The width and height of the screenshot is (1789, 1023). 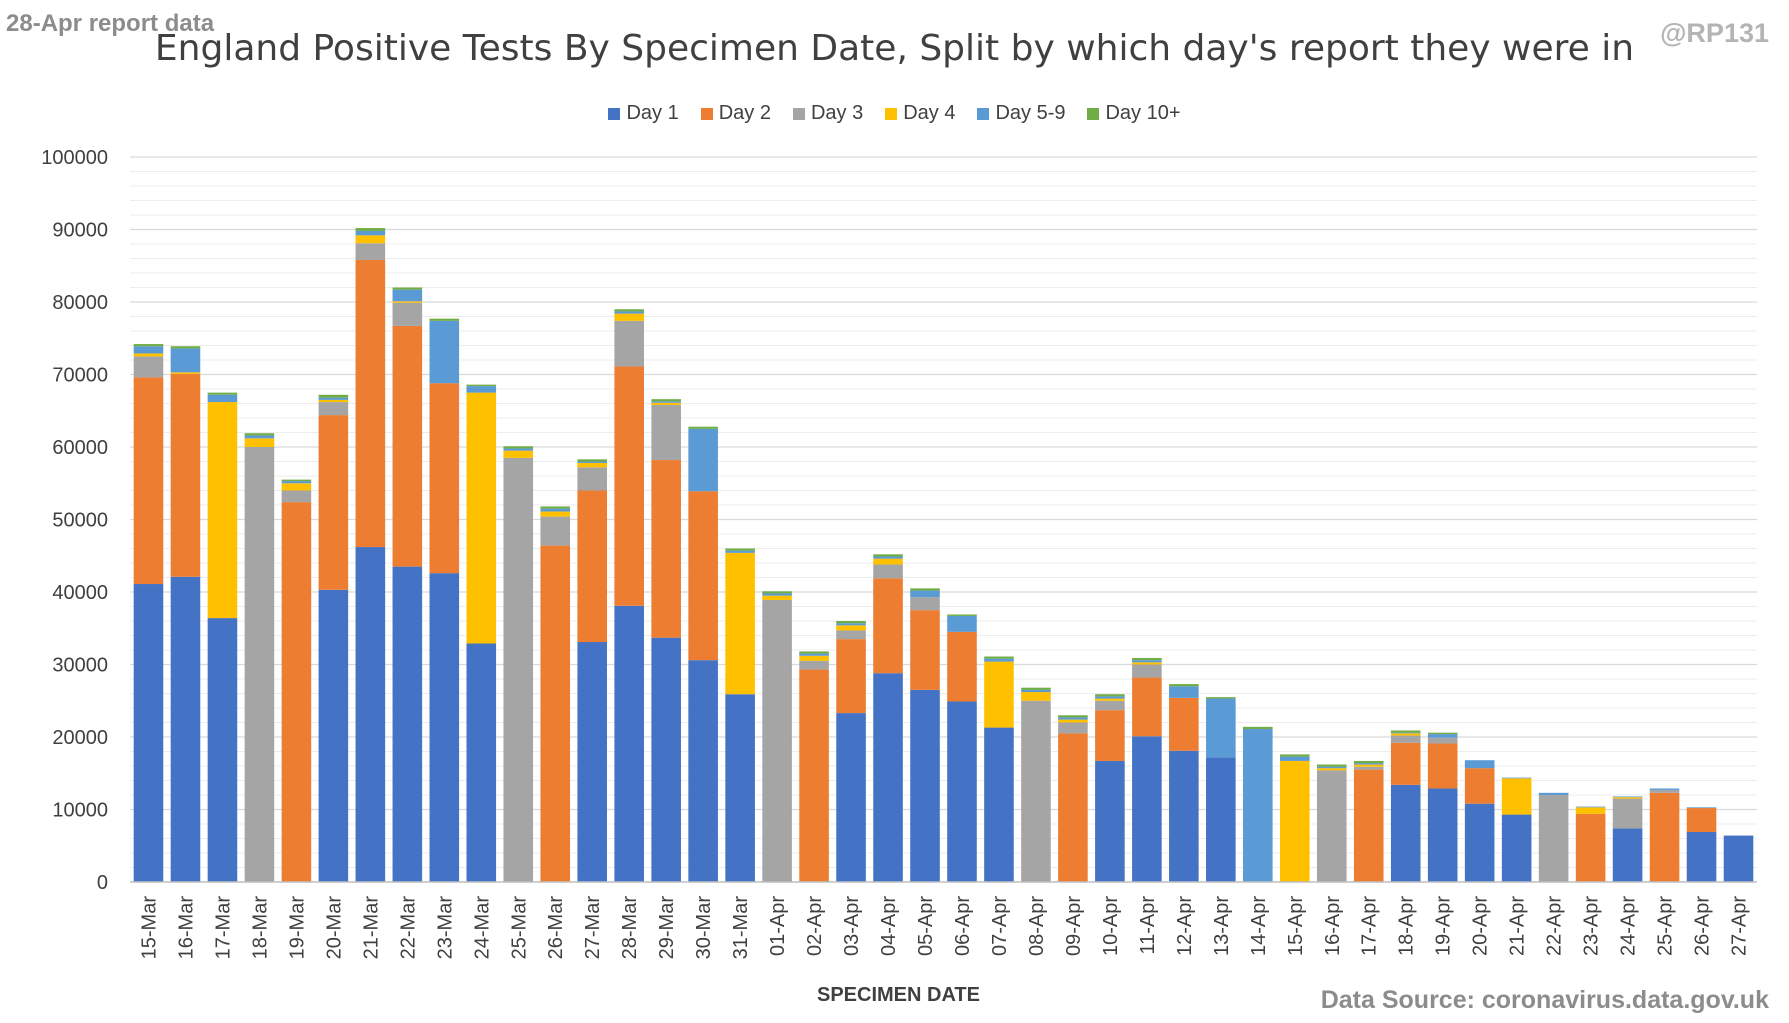 What do you see at coordinates (80, 231) in the screenshot?
I see `y-tick-label: 90000` at bounding box center [80, 231].